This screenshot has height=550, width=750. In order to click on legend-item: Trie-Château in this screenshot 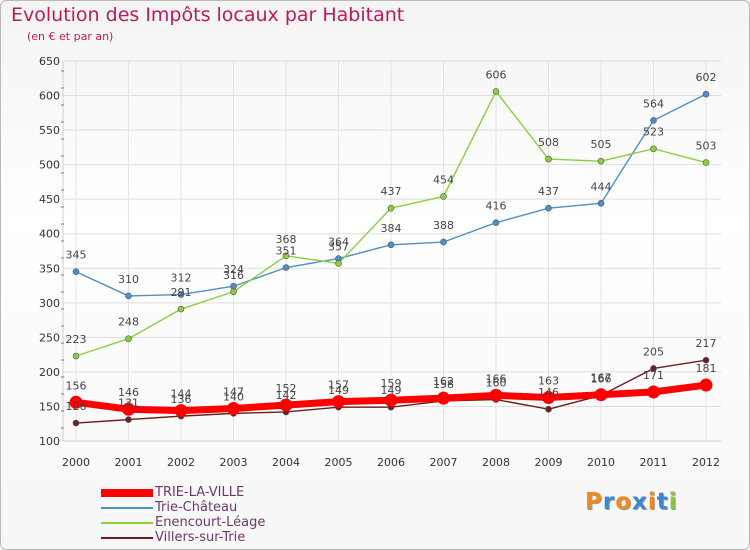, I will do `click(183, 507)`.